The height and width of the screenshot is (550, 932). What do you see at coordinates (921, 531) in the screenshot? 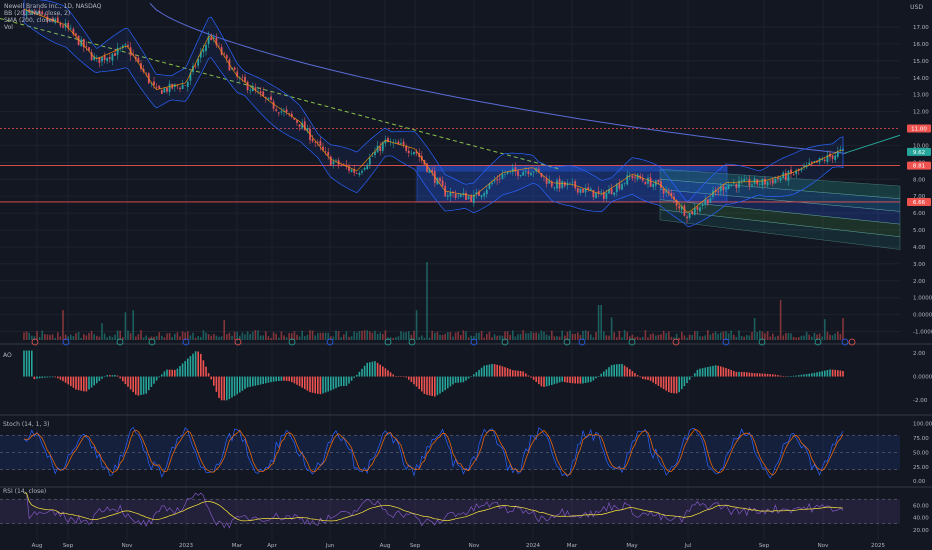
I see `rsi-tick-label: 20.00` at bounding box center [921, 531].